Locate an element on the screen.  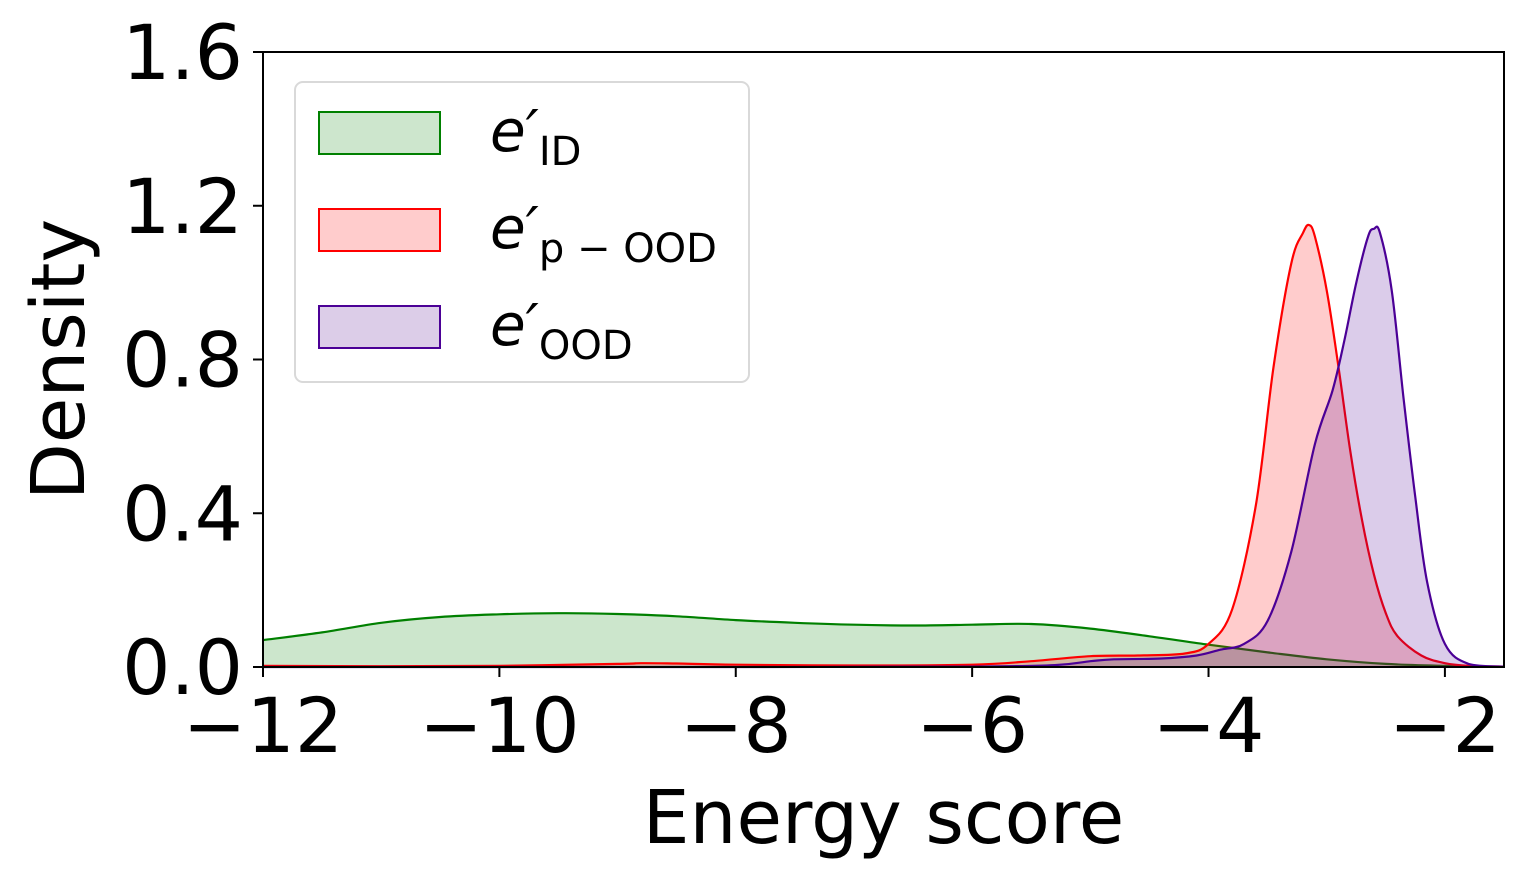
x-tick-label: −10 is located at coordinates (499, 725).